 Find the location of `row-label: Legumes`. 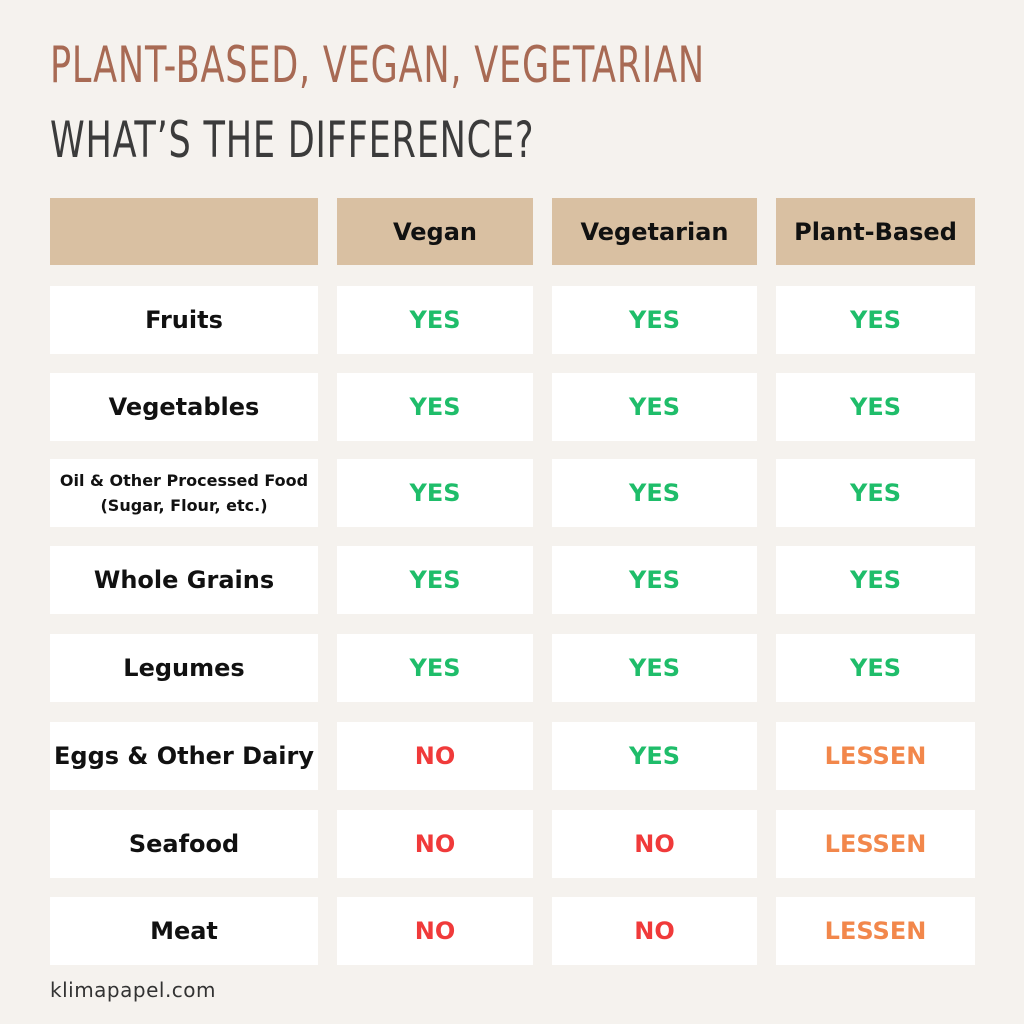

row-label: Legumes is located at coordinates (184, 668).